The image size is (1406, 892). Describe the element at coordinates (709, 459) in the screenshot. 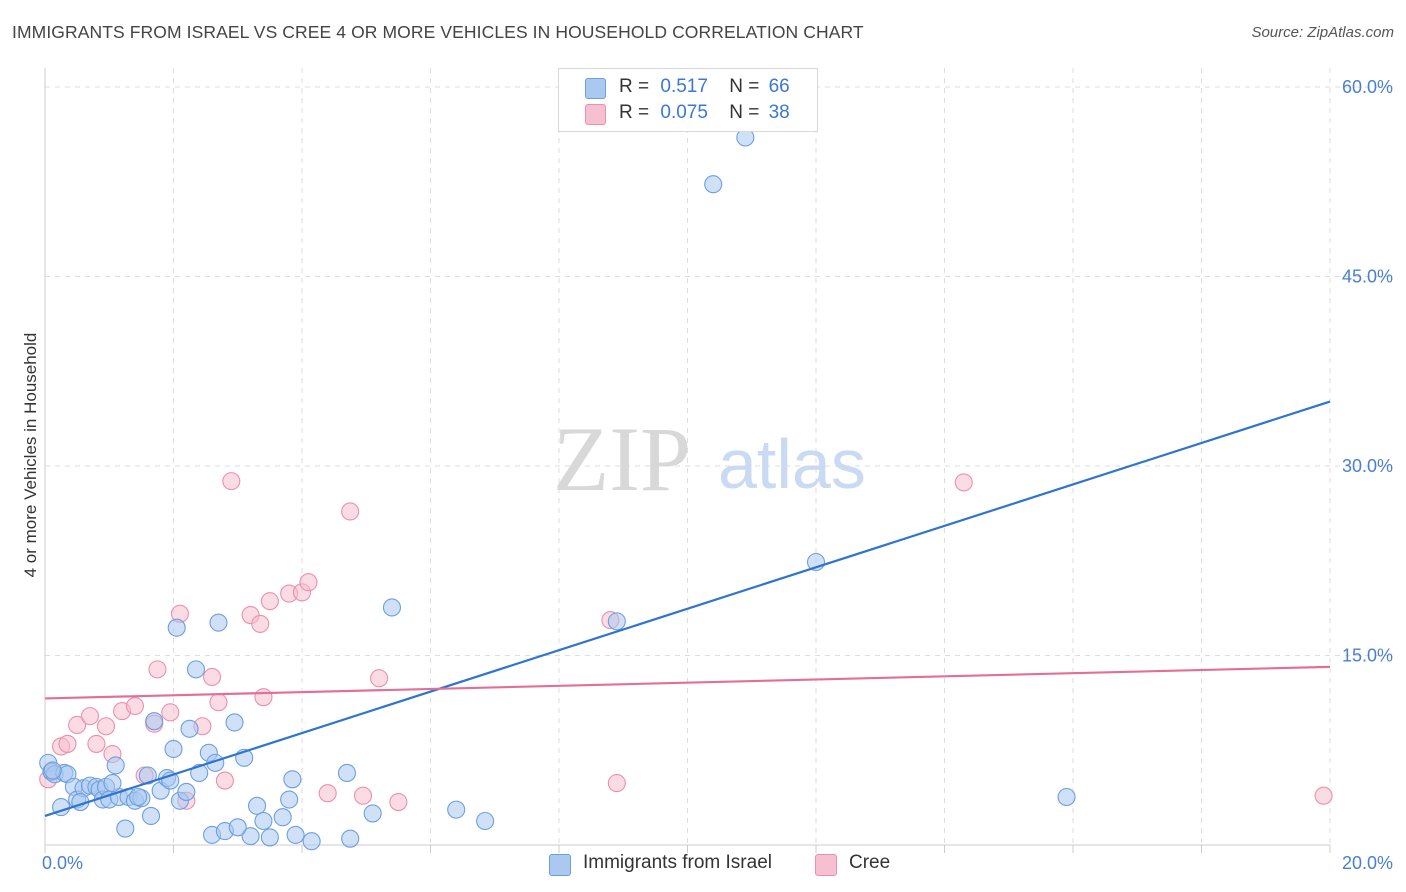

I see `watermark: ZIP atlas` at that location.